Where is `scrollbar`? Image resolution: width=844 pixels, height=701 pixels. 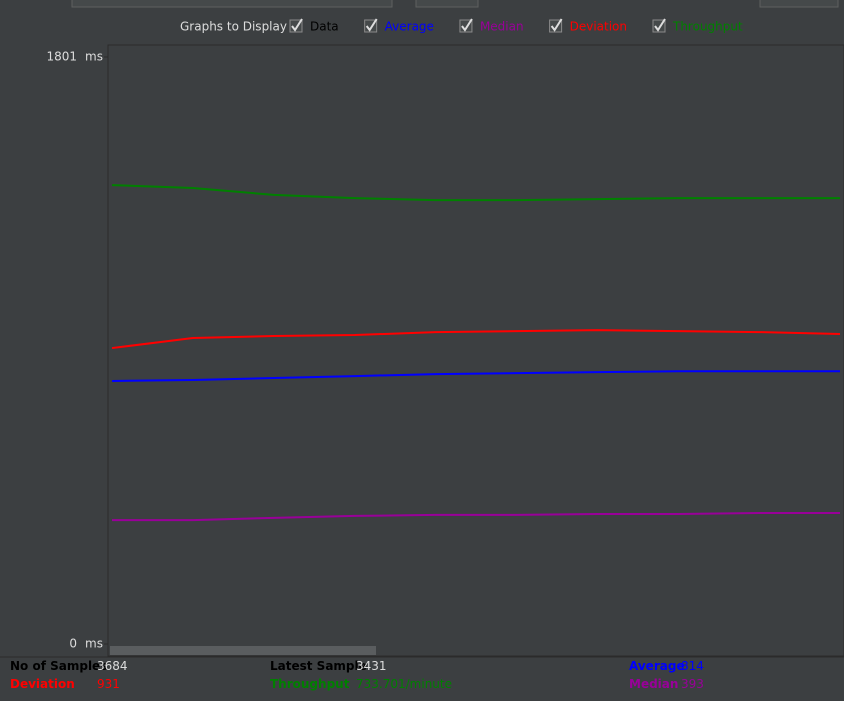
scrollbar is located at coordinates (243, 650).